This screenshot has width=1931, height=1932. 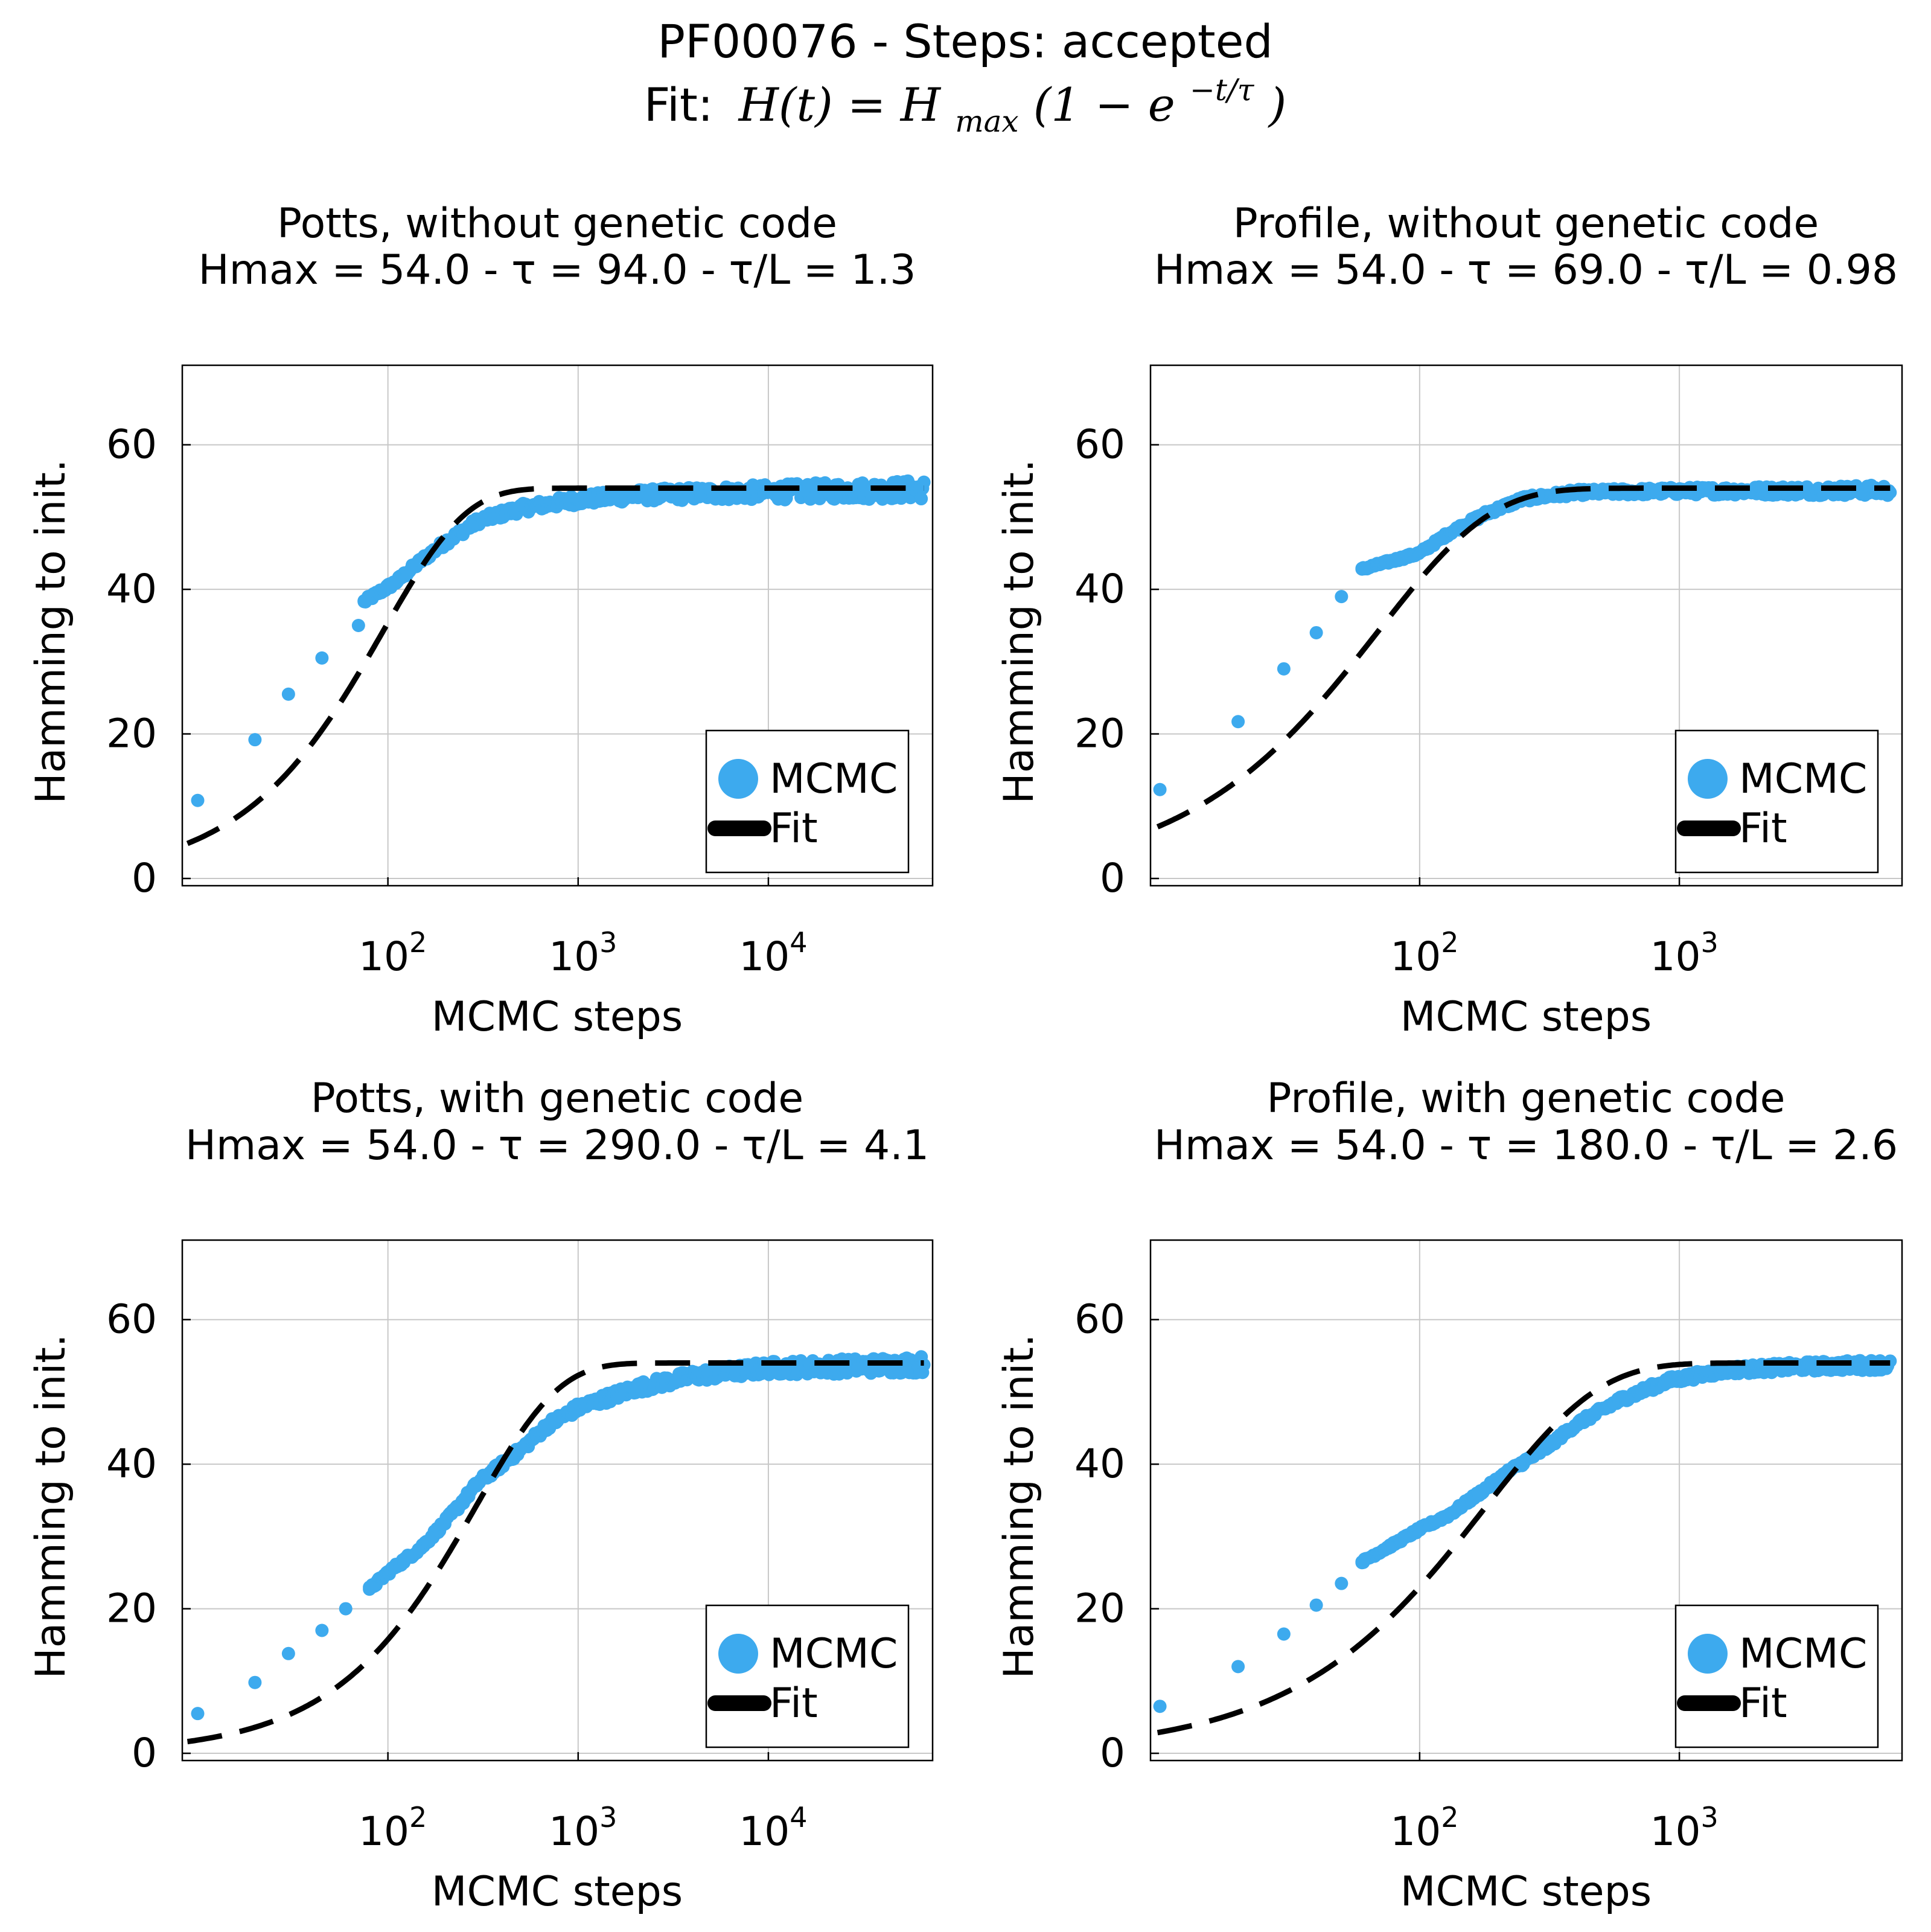 I want to click on panel-title: Profile, without genetic code, so click(x=1526, y=224).